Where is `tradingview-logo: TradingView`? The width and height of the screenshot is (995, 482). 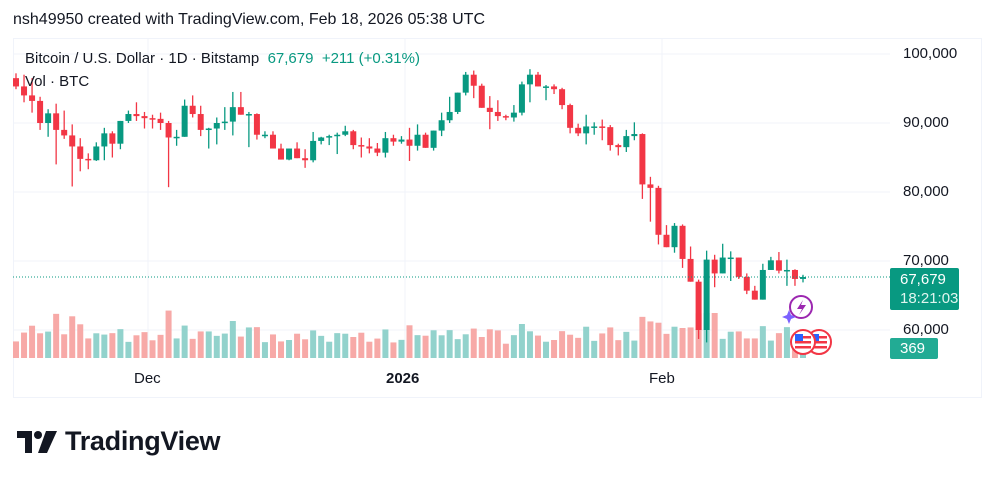 tradingview-logo: TradingView is located at coordinates (119, 441).